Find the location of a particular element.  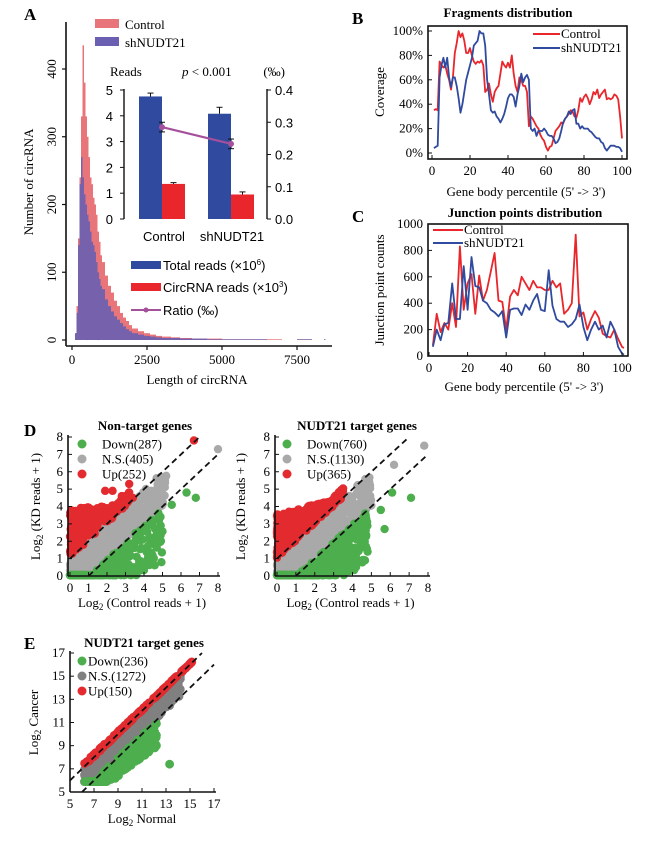

x-tick-label: 2 is located at coordinates (315, 587).